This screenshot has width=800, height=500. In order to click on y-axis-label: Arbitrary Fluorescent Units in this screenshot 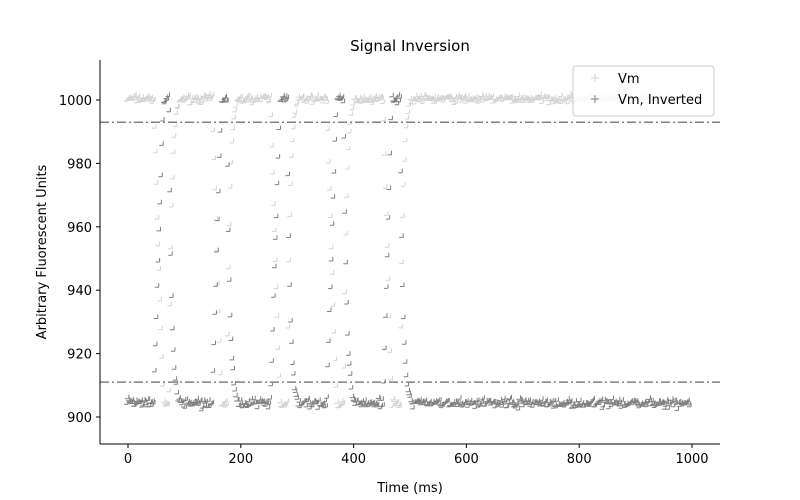, I will do `click(42, 251)`.